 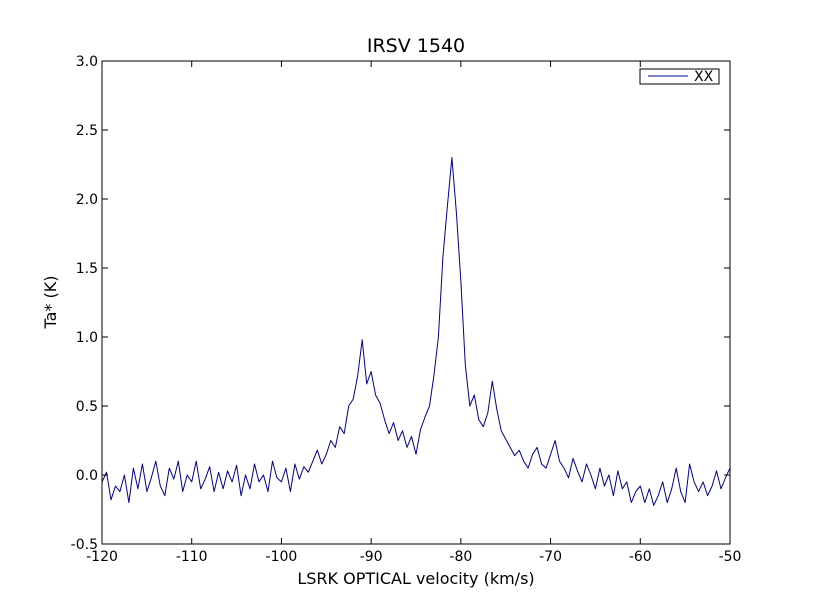 I want to click on y-tick-label: 0.5, so click(x=87, y=407).